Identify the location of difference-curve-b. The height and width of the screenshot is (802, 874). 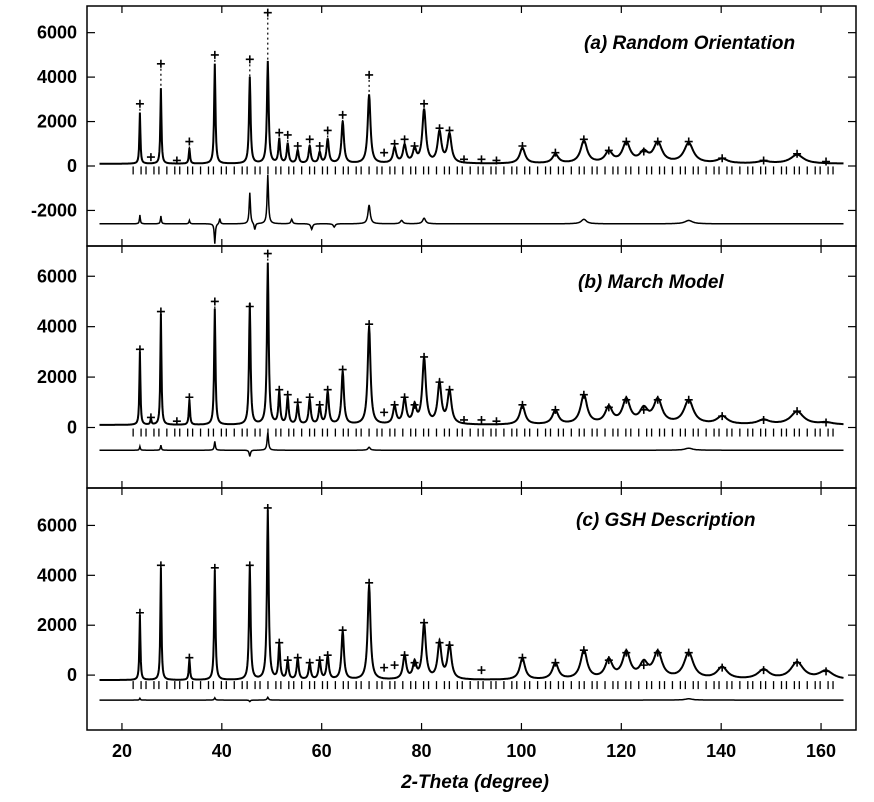
(471, 444).